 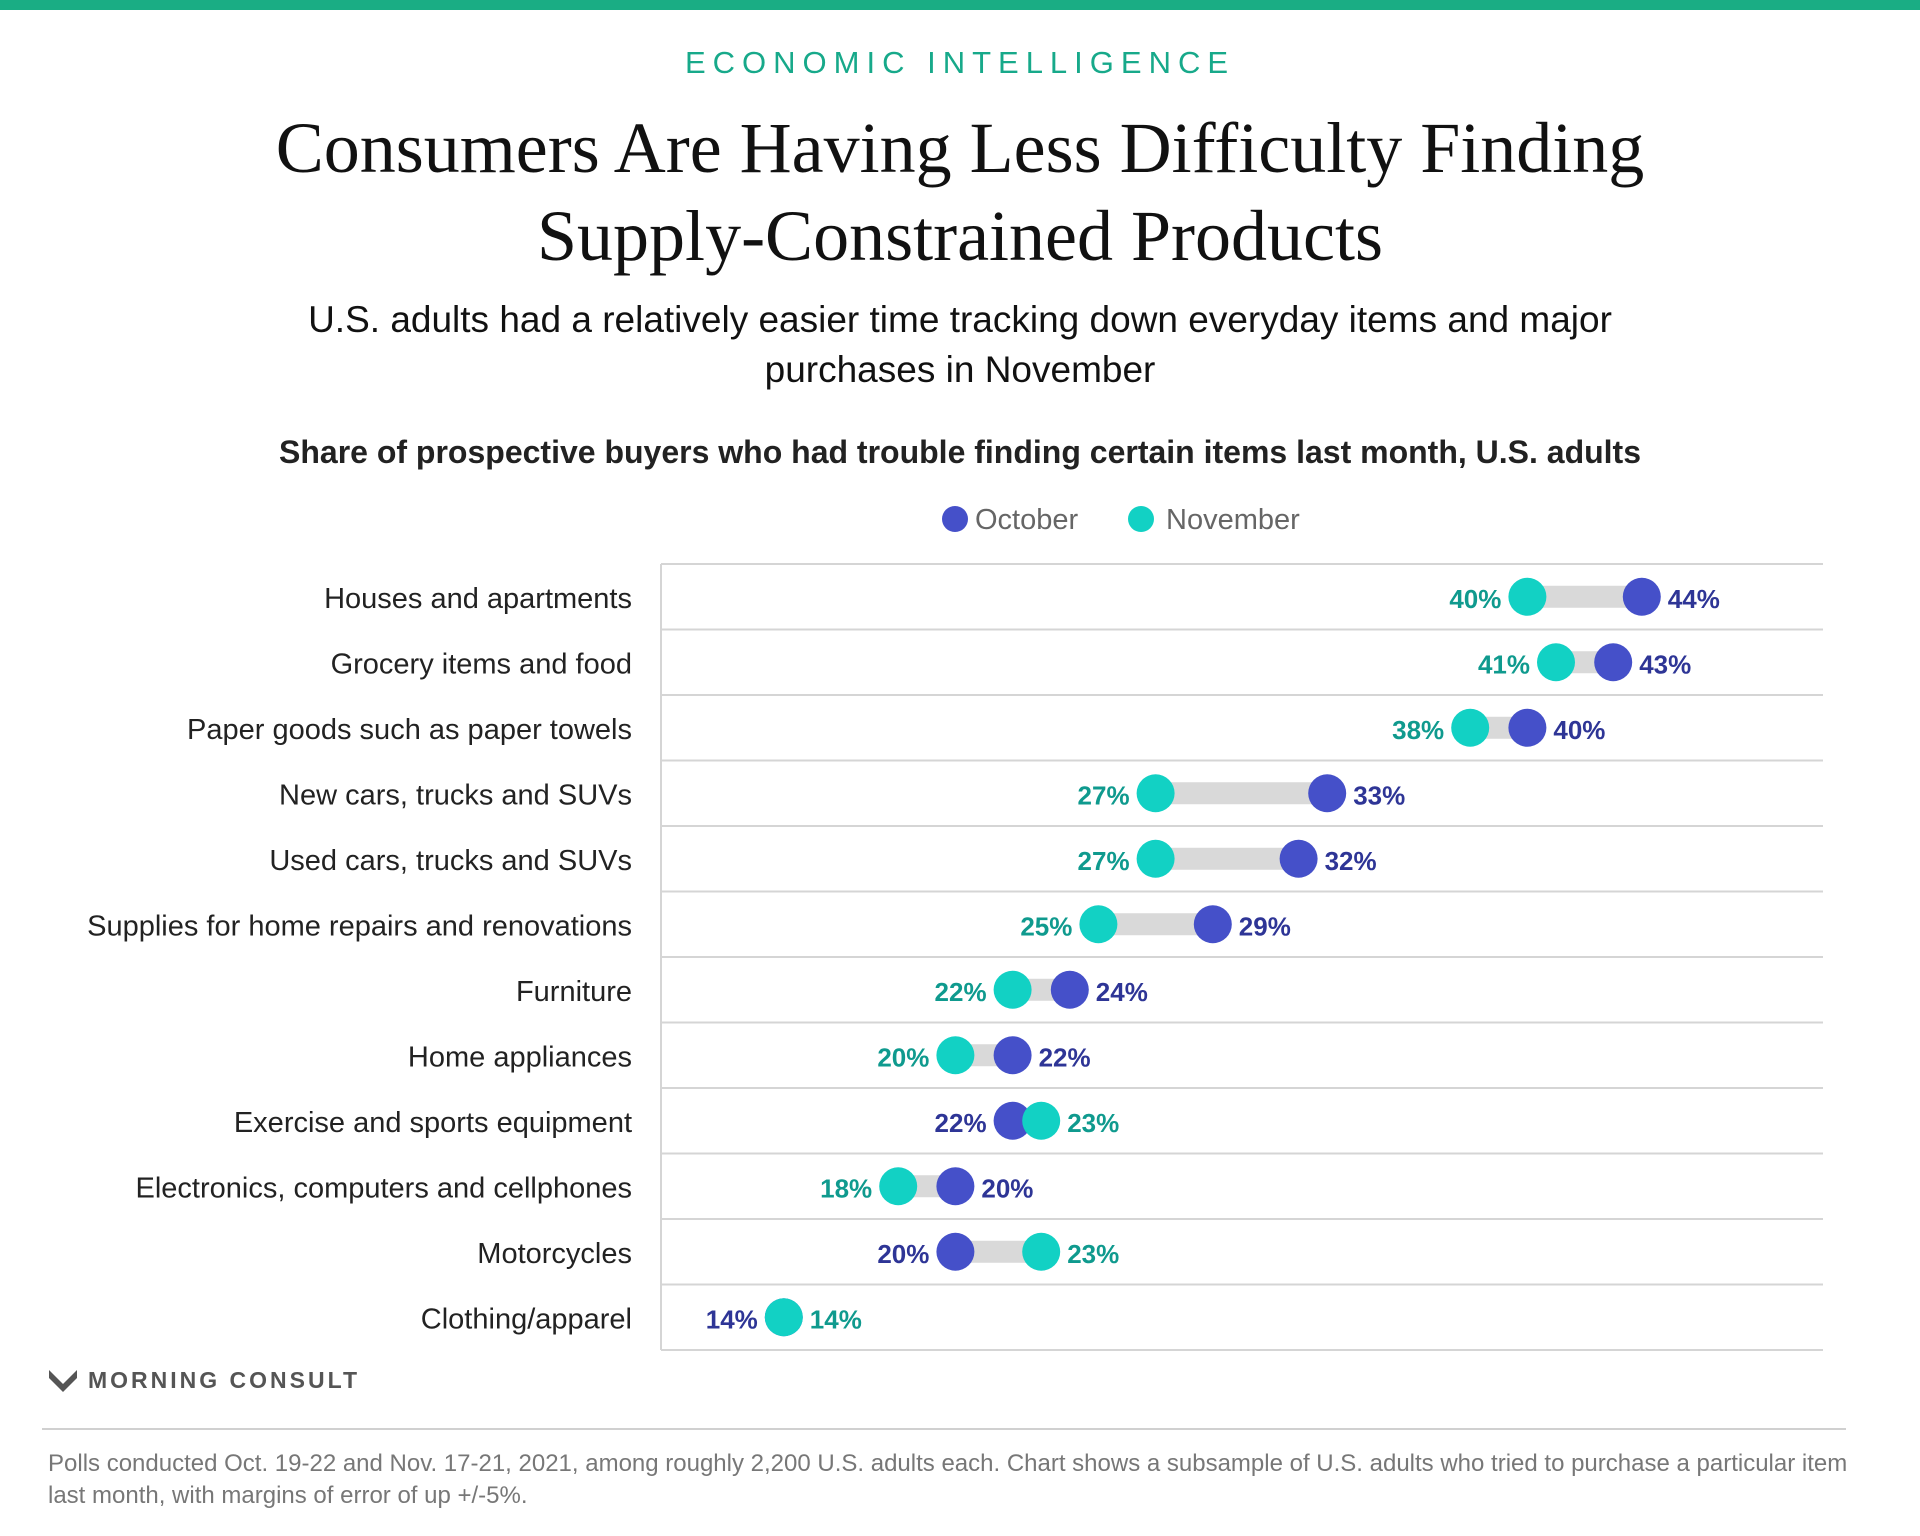 I want to click on brand: MORNING CONSULT, so click(x=204, y=1380).